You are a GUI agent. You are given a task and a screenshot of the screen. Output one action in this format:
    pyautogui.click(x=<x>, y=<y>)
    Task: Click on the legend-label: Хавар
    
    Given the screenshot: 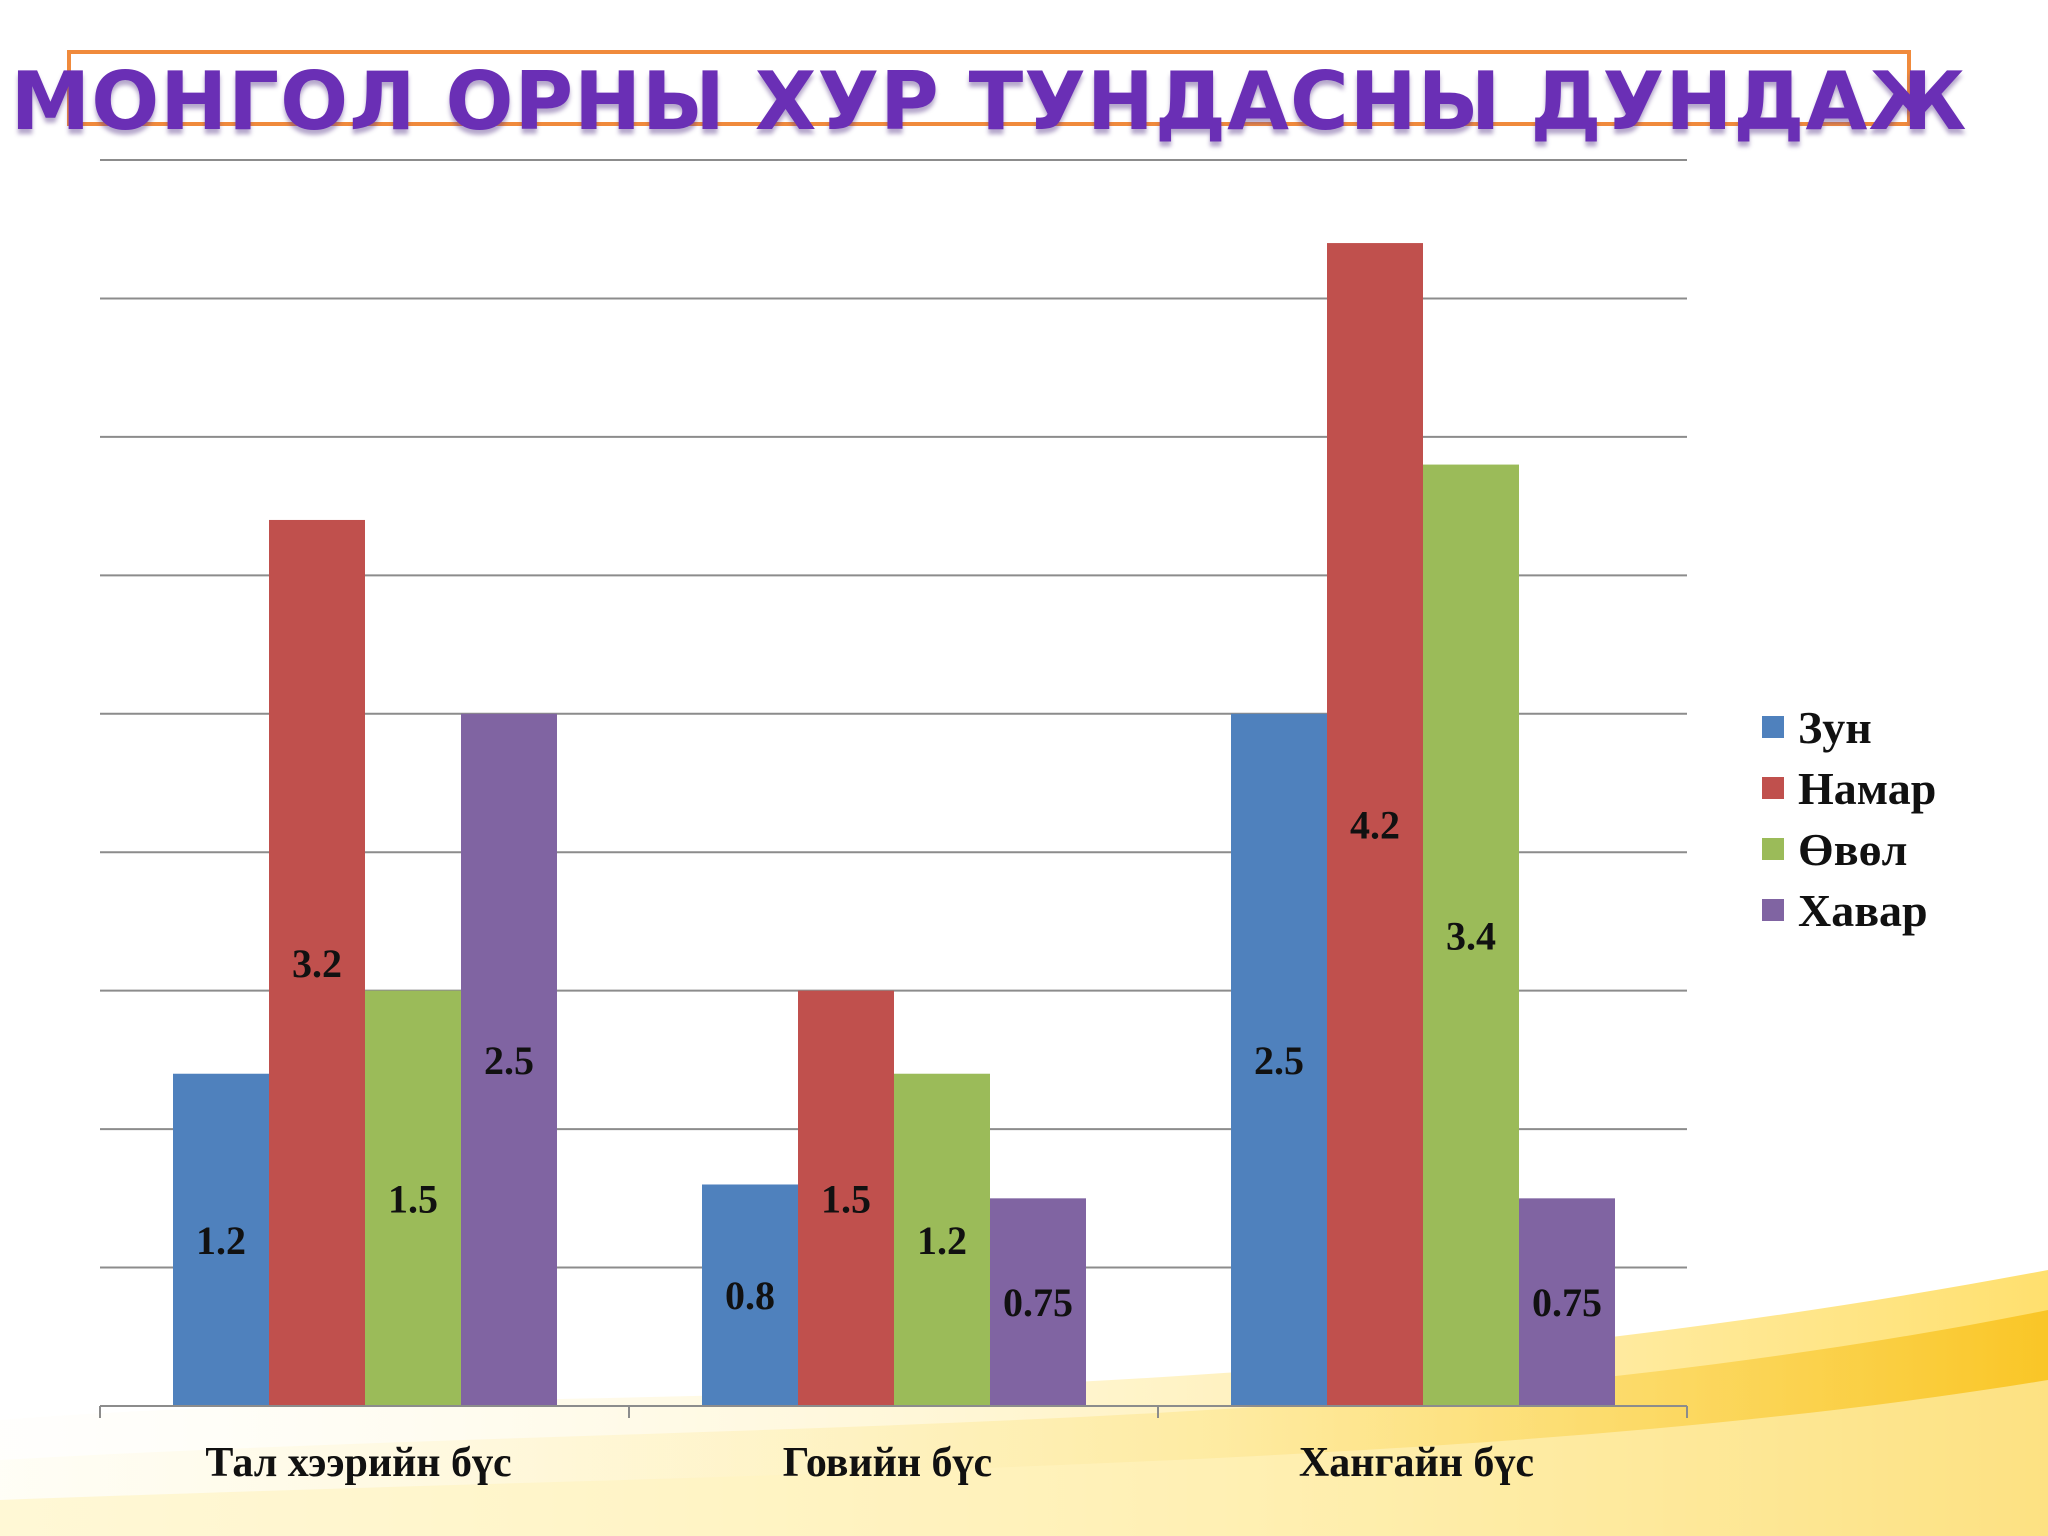 What is the action you would take?
    pyautogui.click(x=1863, y=910)
    